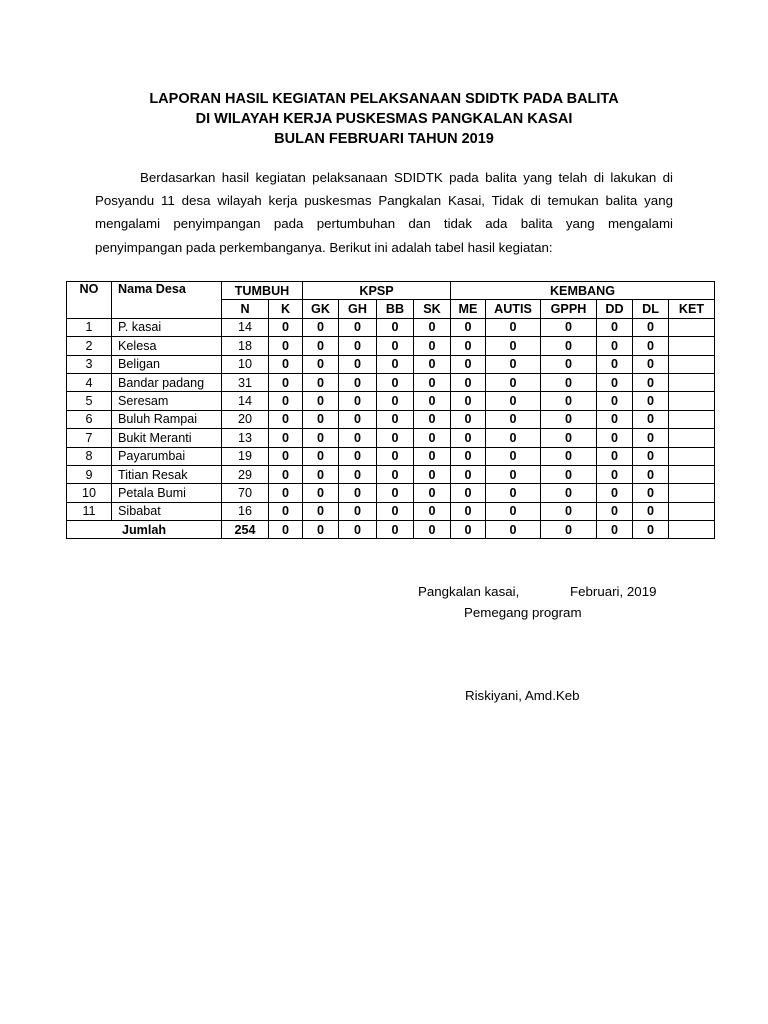 Image resolution: width=768 pixels, height=1024 pixels. What do you see at coordinates (614, 530) in the screenshot?
I see `total-dd: 0` at bounding box center [614, 530].